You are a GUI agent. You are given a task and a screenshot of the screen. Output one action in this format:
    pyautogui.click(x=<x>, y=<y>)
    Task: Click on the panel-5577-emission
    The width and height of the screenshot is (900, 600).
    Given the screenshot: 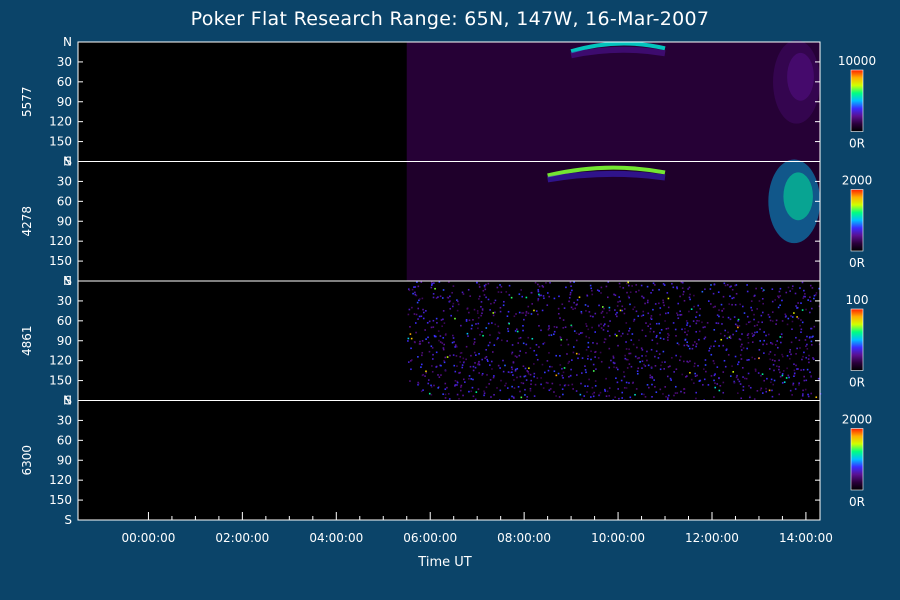 What is the action you would take?
    pyautogui.click(x=613, y=102)
    